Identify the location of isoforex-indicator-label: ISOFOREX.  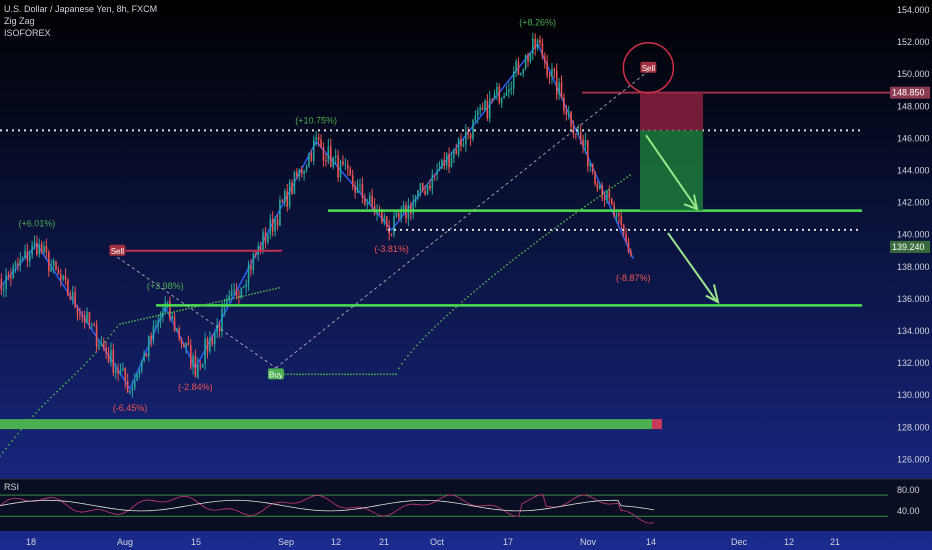
(27, 33).